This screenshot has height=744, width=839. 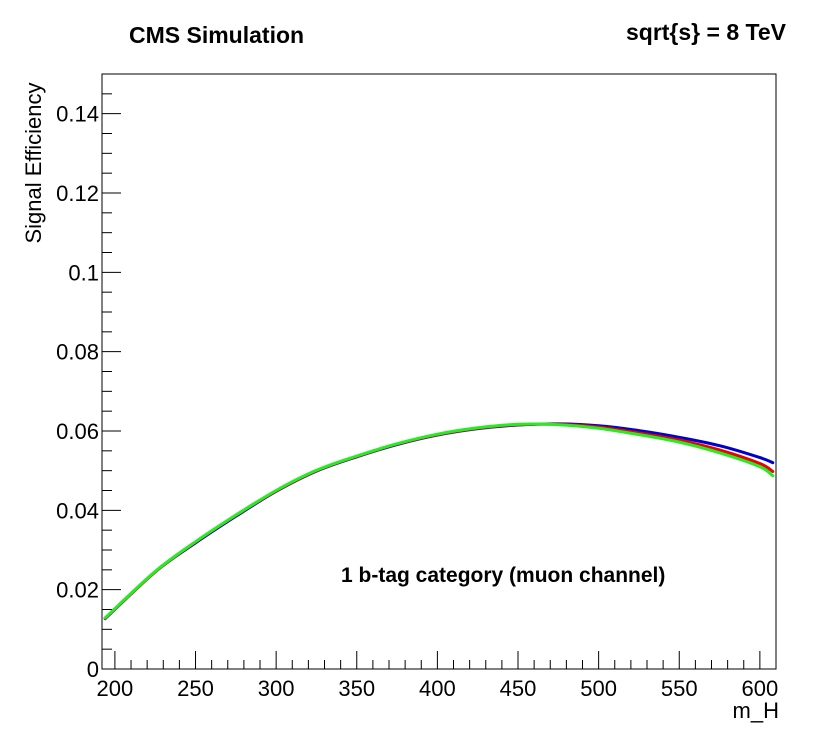 I want to click on x-tick-label: 200, so click(x=115, y=688).